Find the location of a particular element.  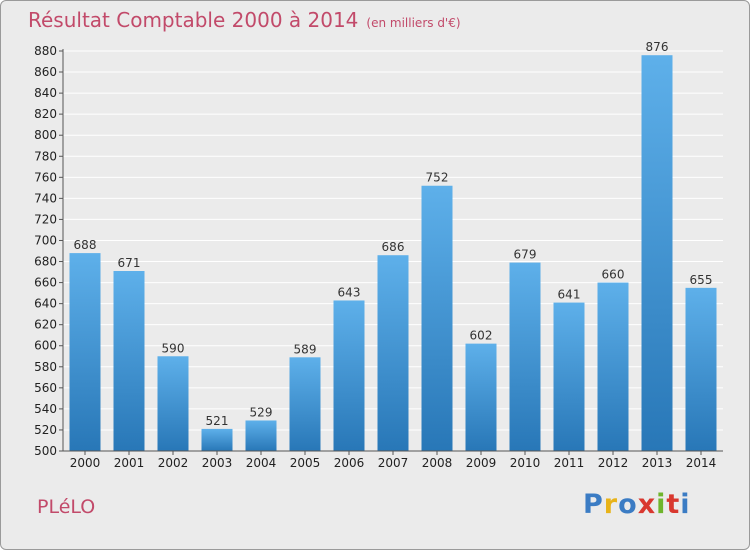

bar-2000 is located at coordinates (85, 352).